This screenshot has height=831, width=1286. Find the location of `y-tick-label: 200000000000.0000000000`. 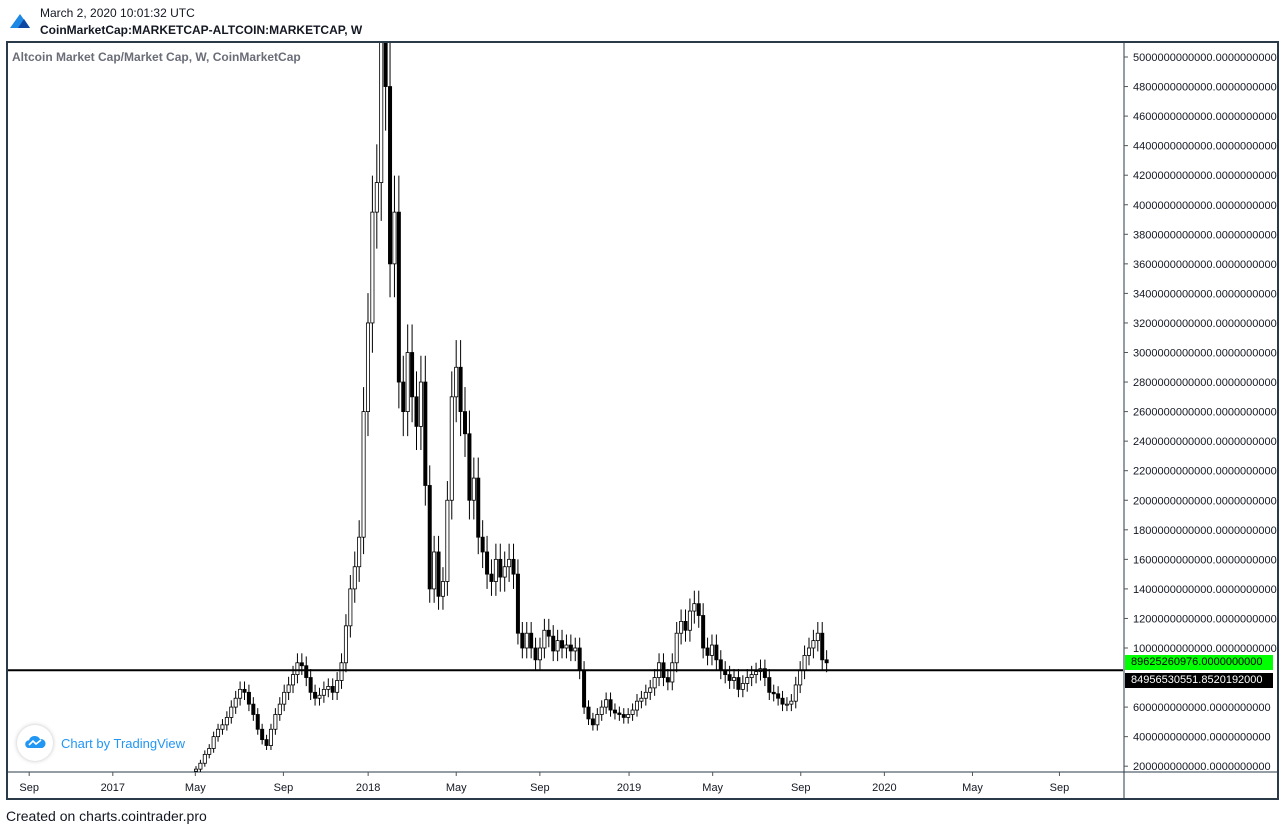

y-tick-label: 200000000000.0000000000 is located at coordinates (1202, 767).